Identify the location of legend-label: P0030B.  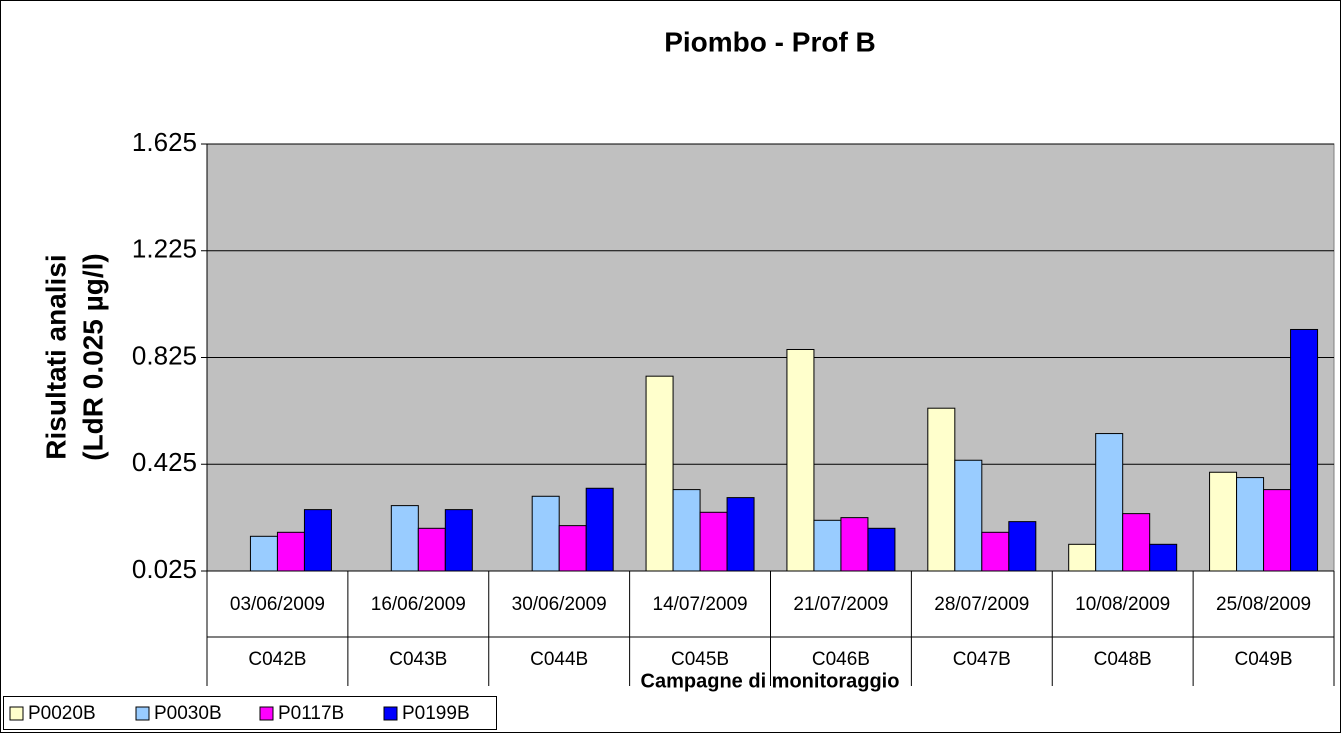
(188, 713).